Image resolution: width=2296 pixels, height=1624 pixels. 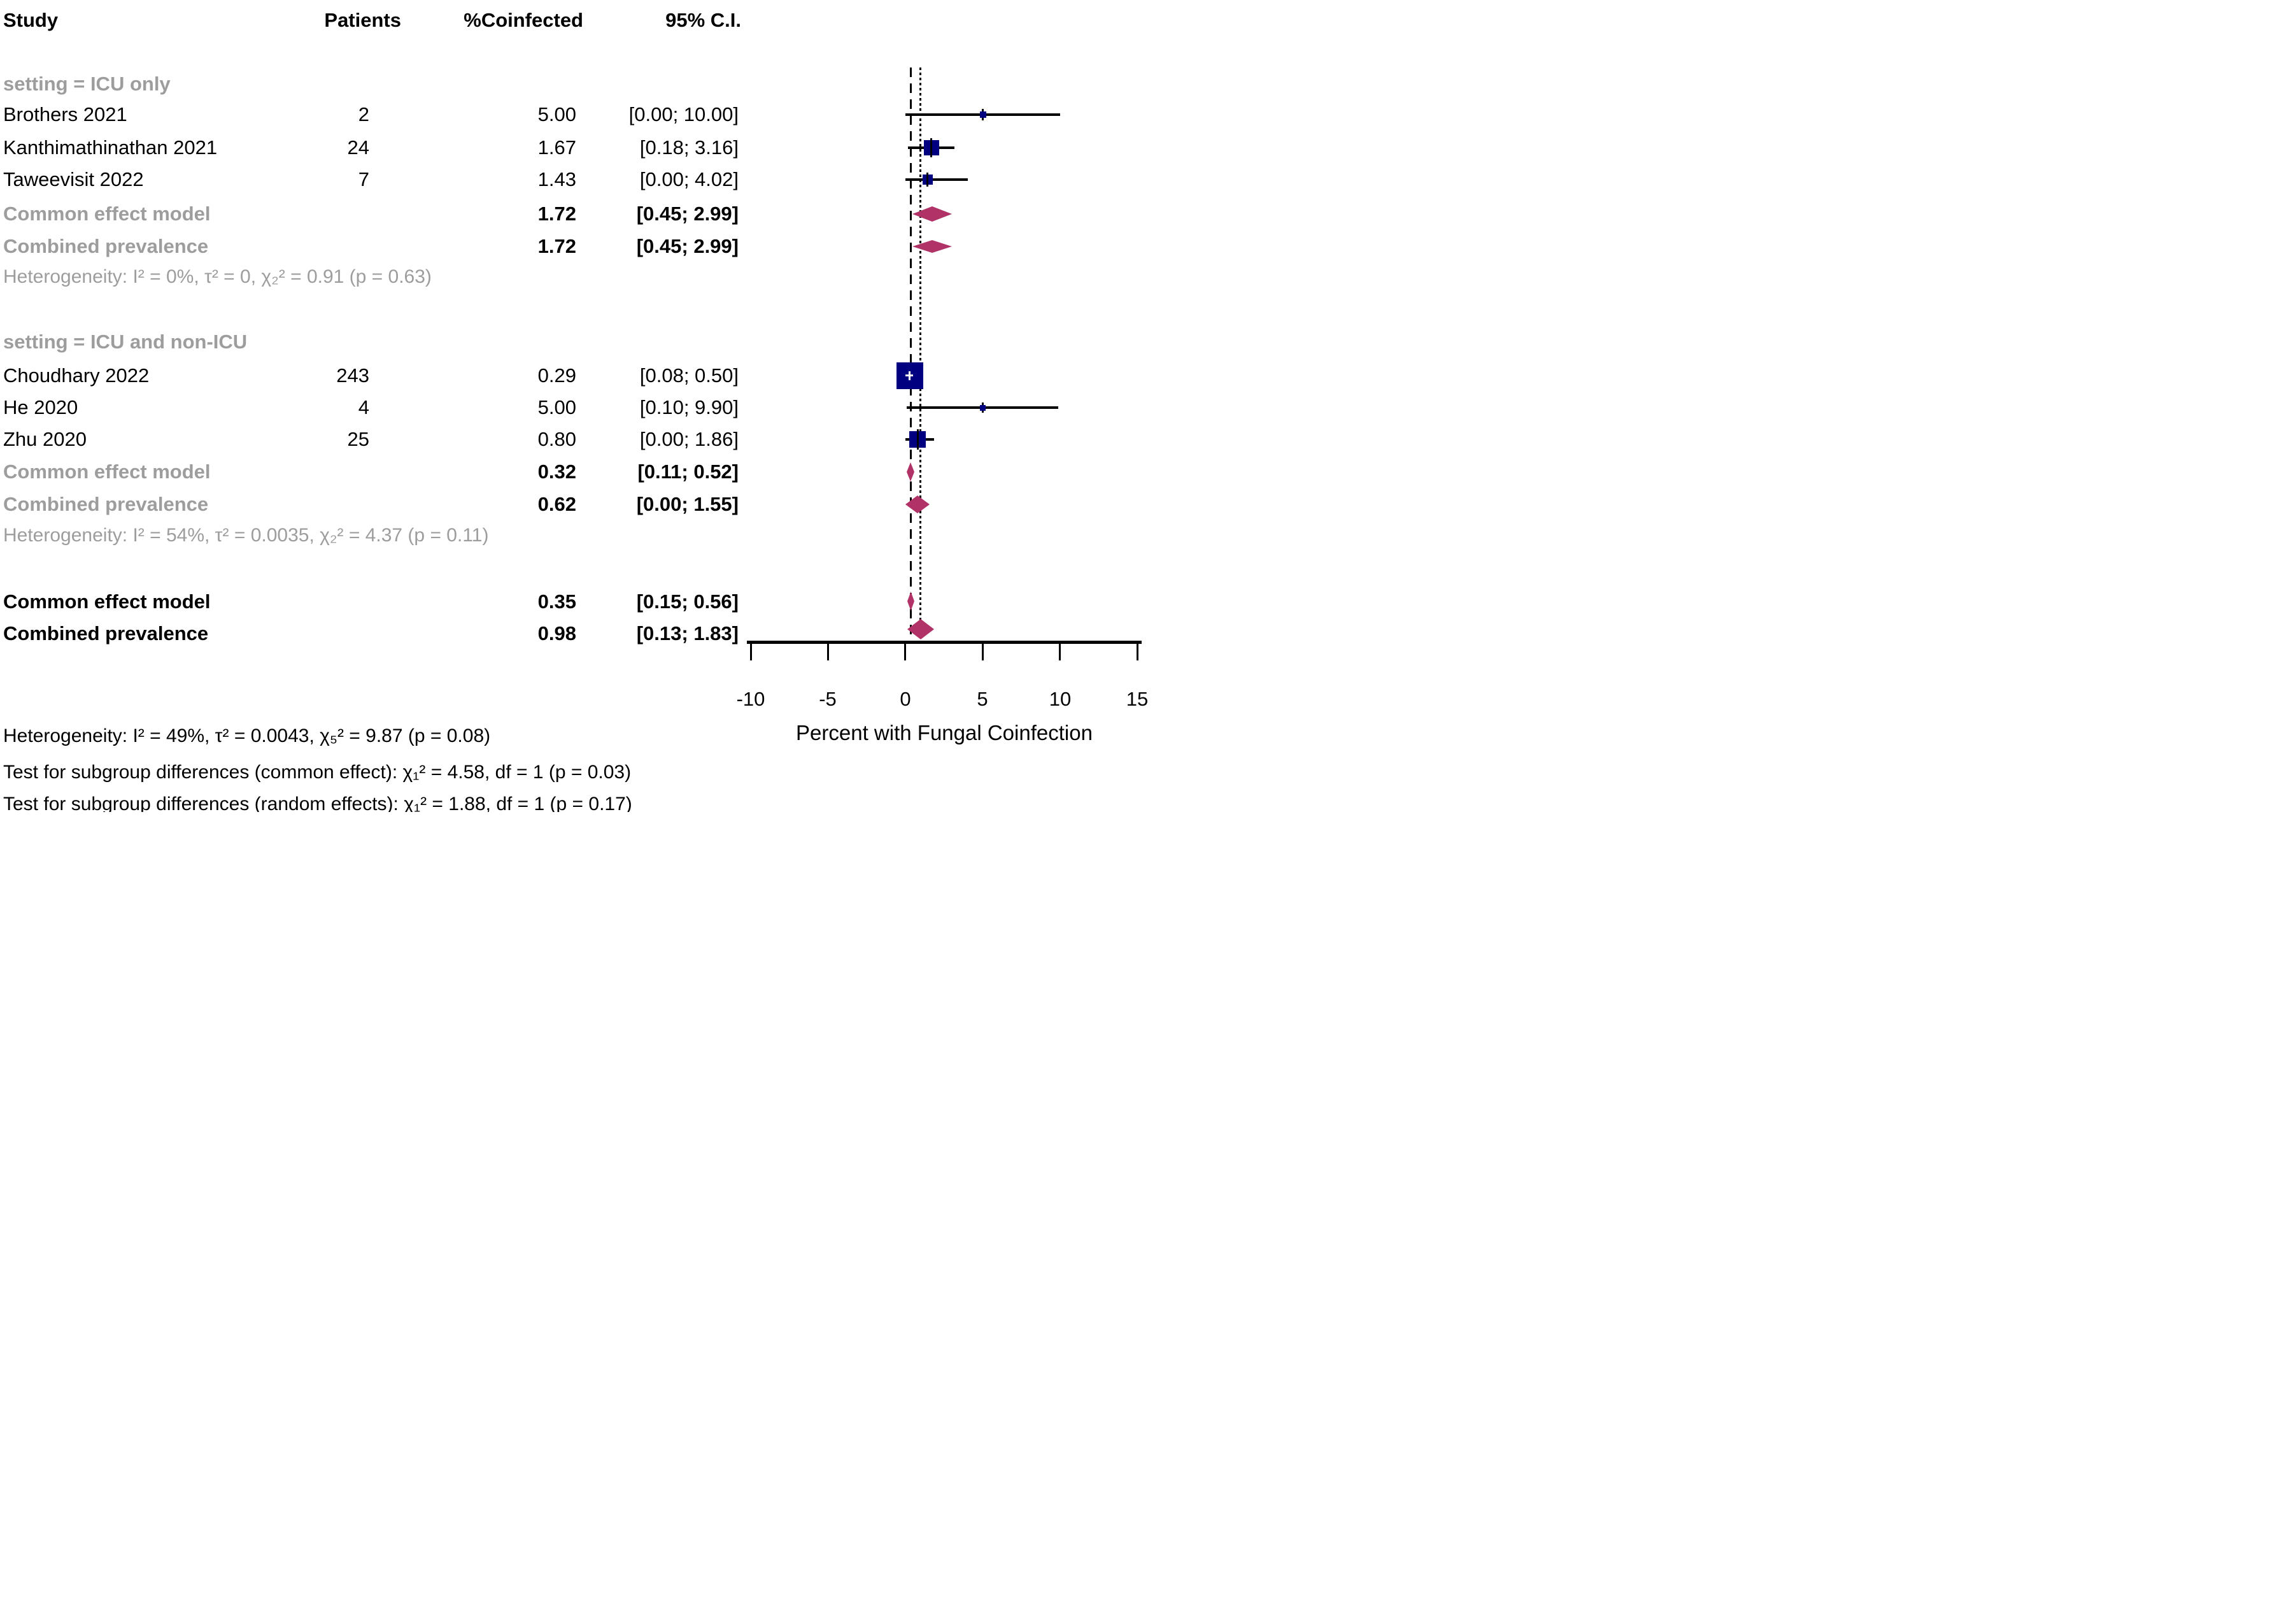 I want to click on pct-value: 1.43, so click(x=556, y=179).